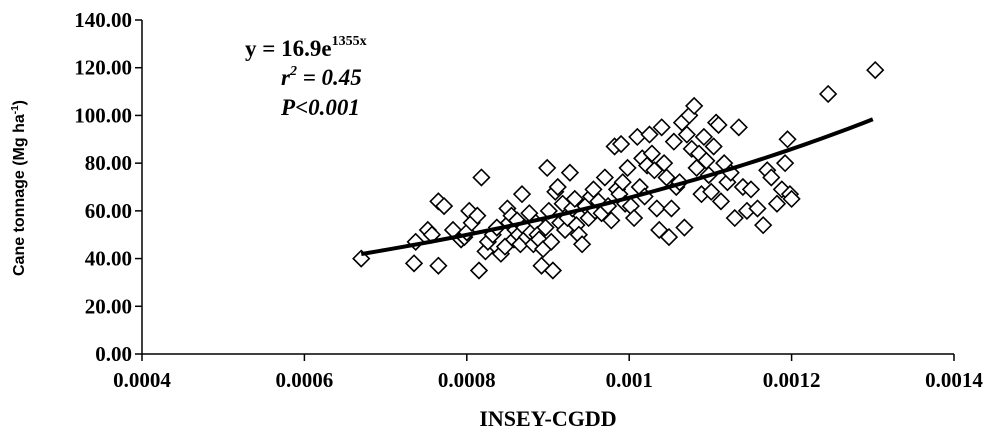 The image size is (1000, 436). What do you see at coordinates (19, 188) in the screenshot?
I see `y-axis-label: Cane tonnage (Mg ha-1)` at bounding box center [19, 188].